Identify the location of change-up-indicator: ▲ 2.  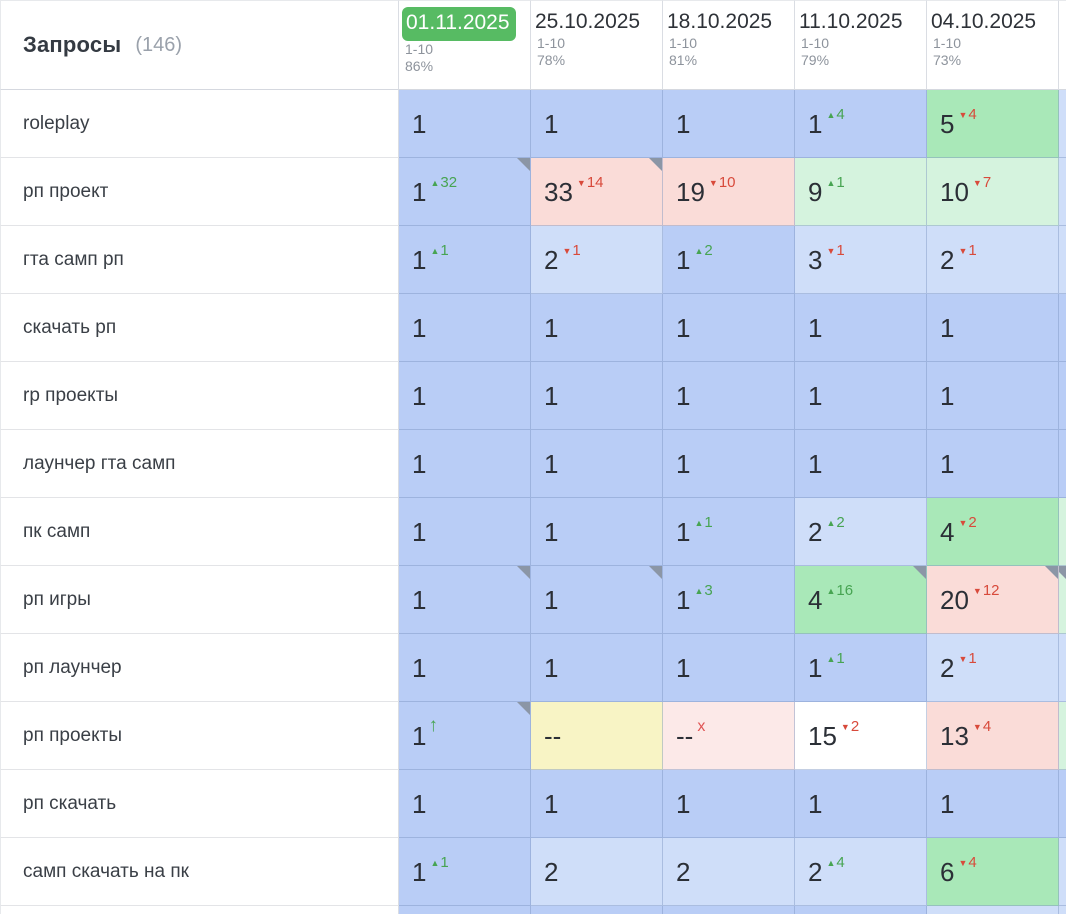
(835, 522).